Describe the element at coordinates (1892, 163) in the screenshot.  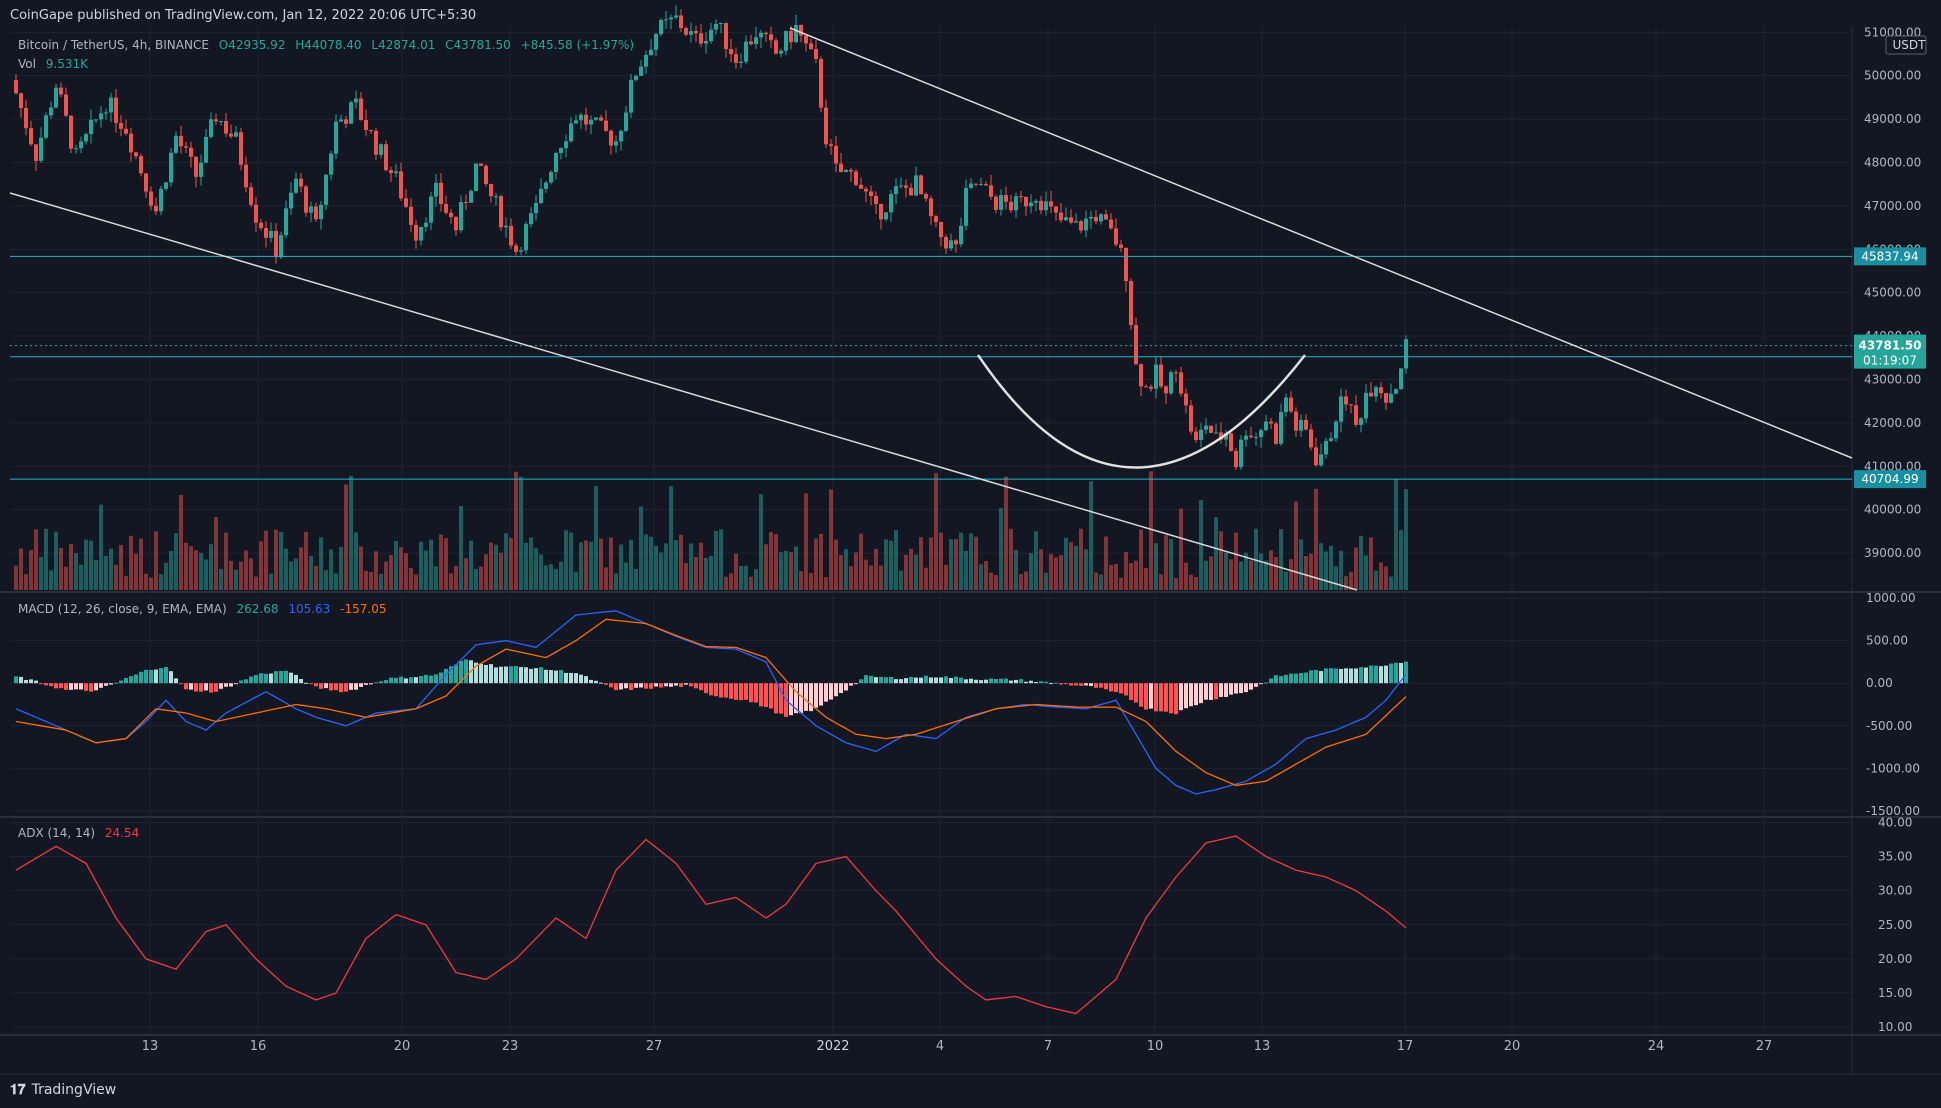
I see `price-tick-label: 48000.00` at that location.